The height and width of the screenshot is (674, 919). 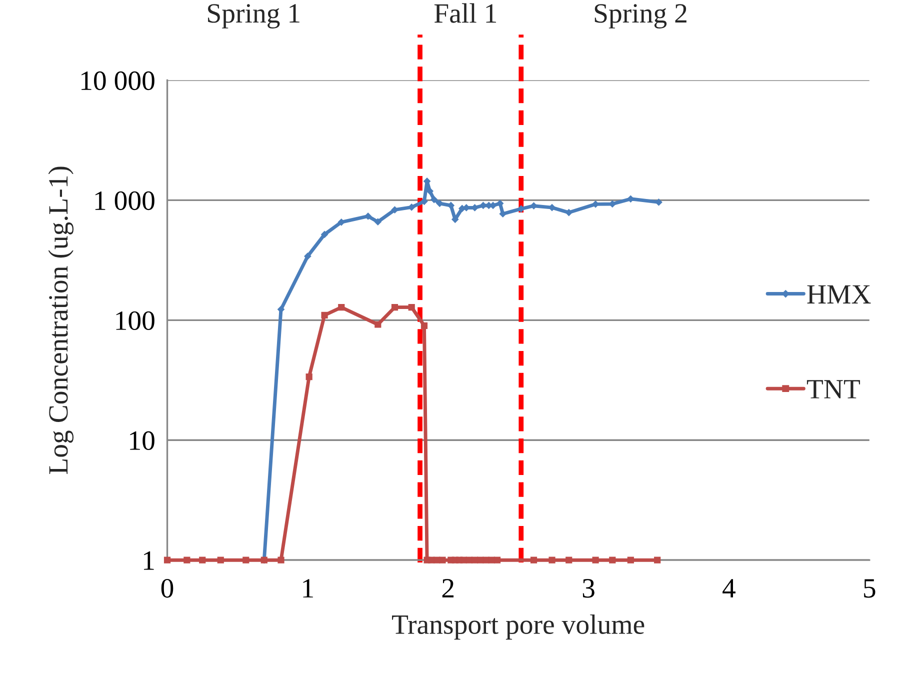 What do you see at coordinates (465, 13) in the screenshot?
I see `text: Fall 1` at bounding box center [465, 13].